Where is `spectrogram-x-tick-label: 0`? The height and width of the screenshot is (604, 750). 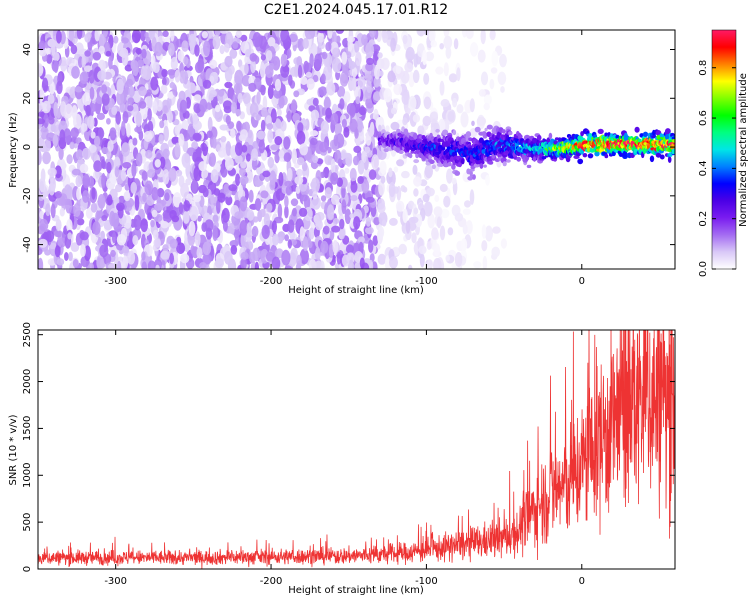 spectrogram-x-tick-label: 0 is located at coordinates (582, 281).